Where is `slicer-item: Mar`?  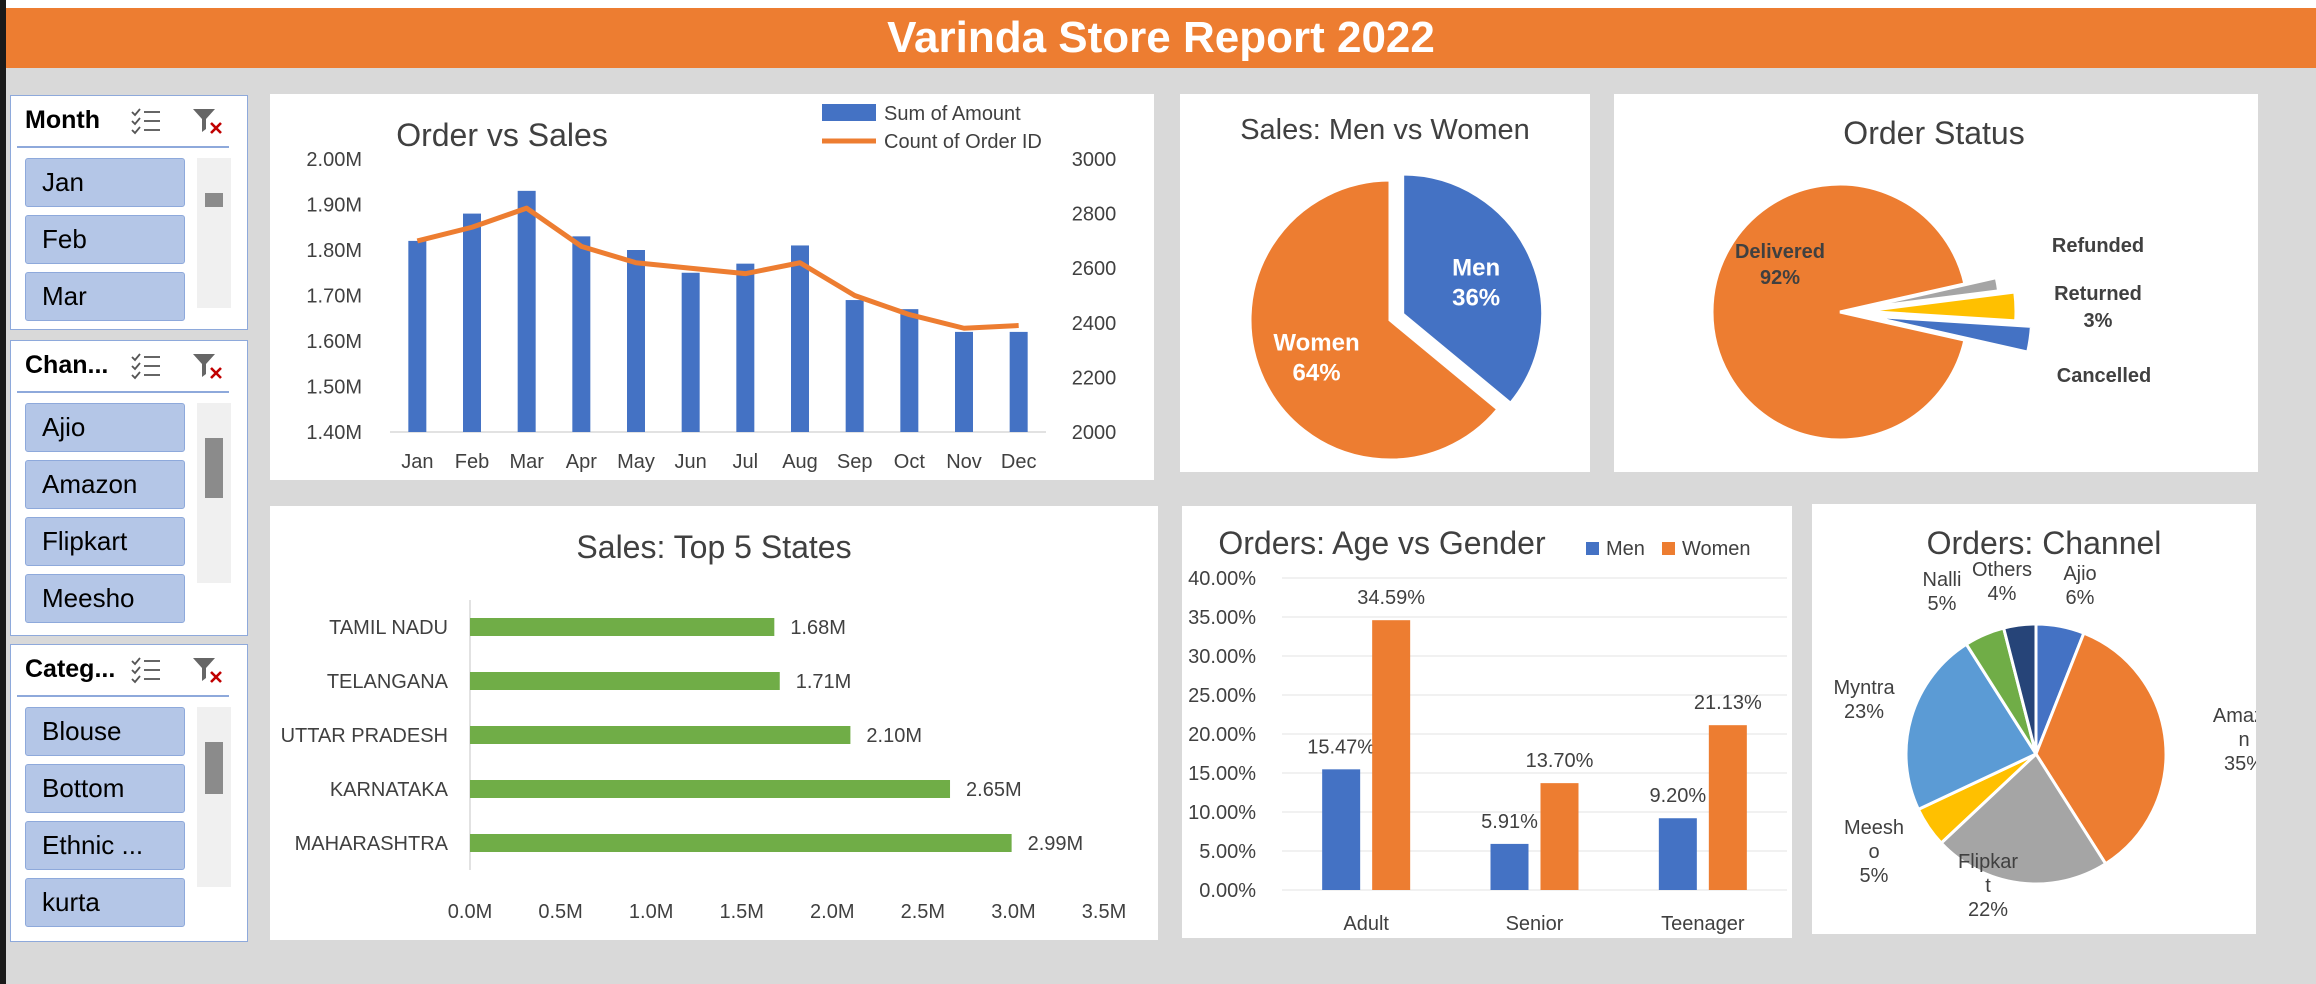 slicer-item: Mar is located at coordinates (105, 296).